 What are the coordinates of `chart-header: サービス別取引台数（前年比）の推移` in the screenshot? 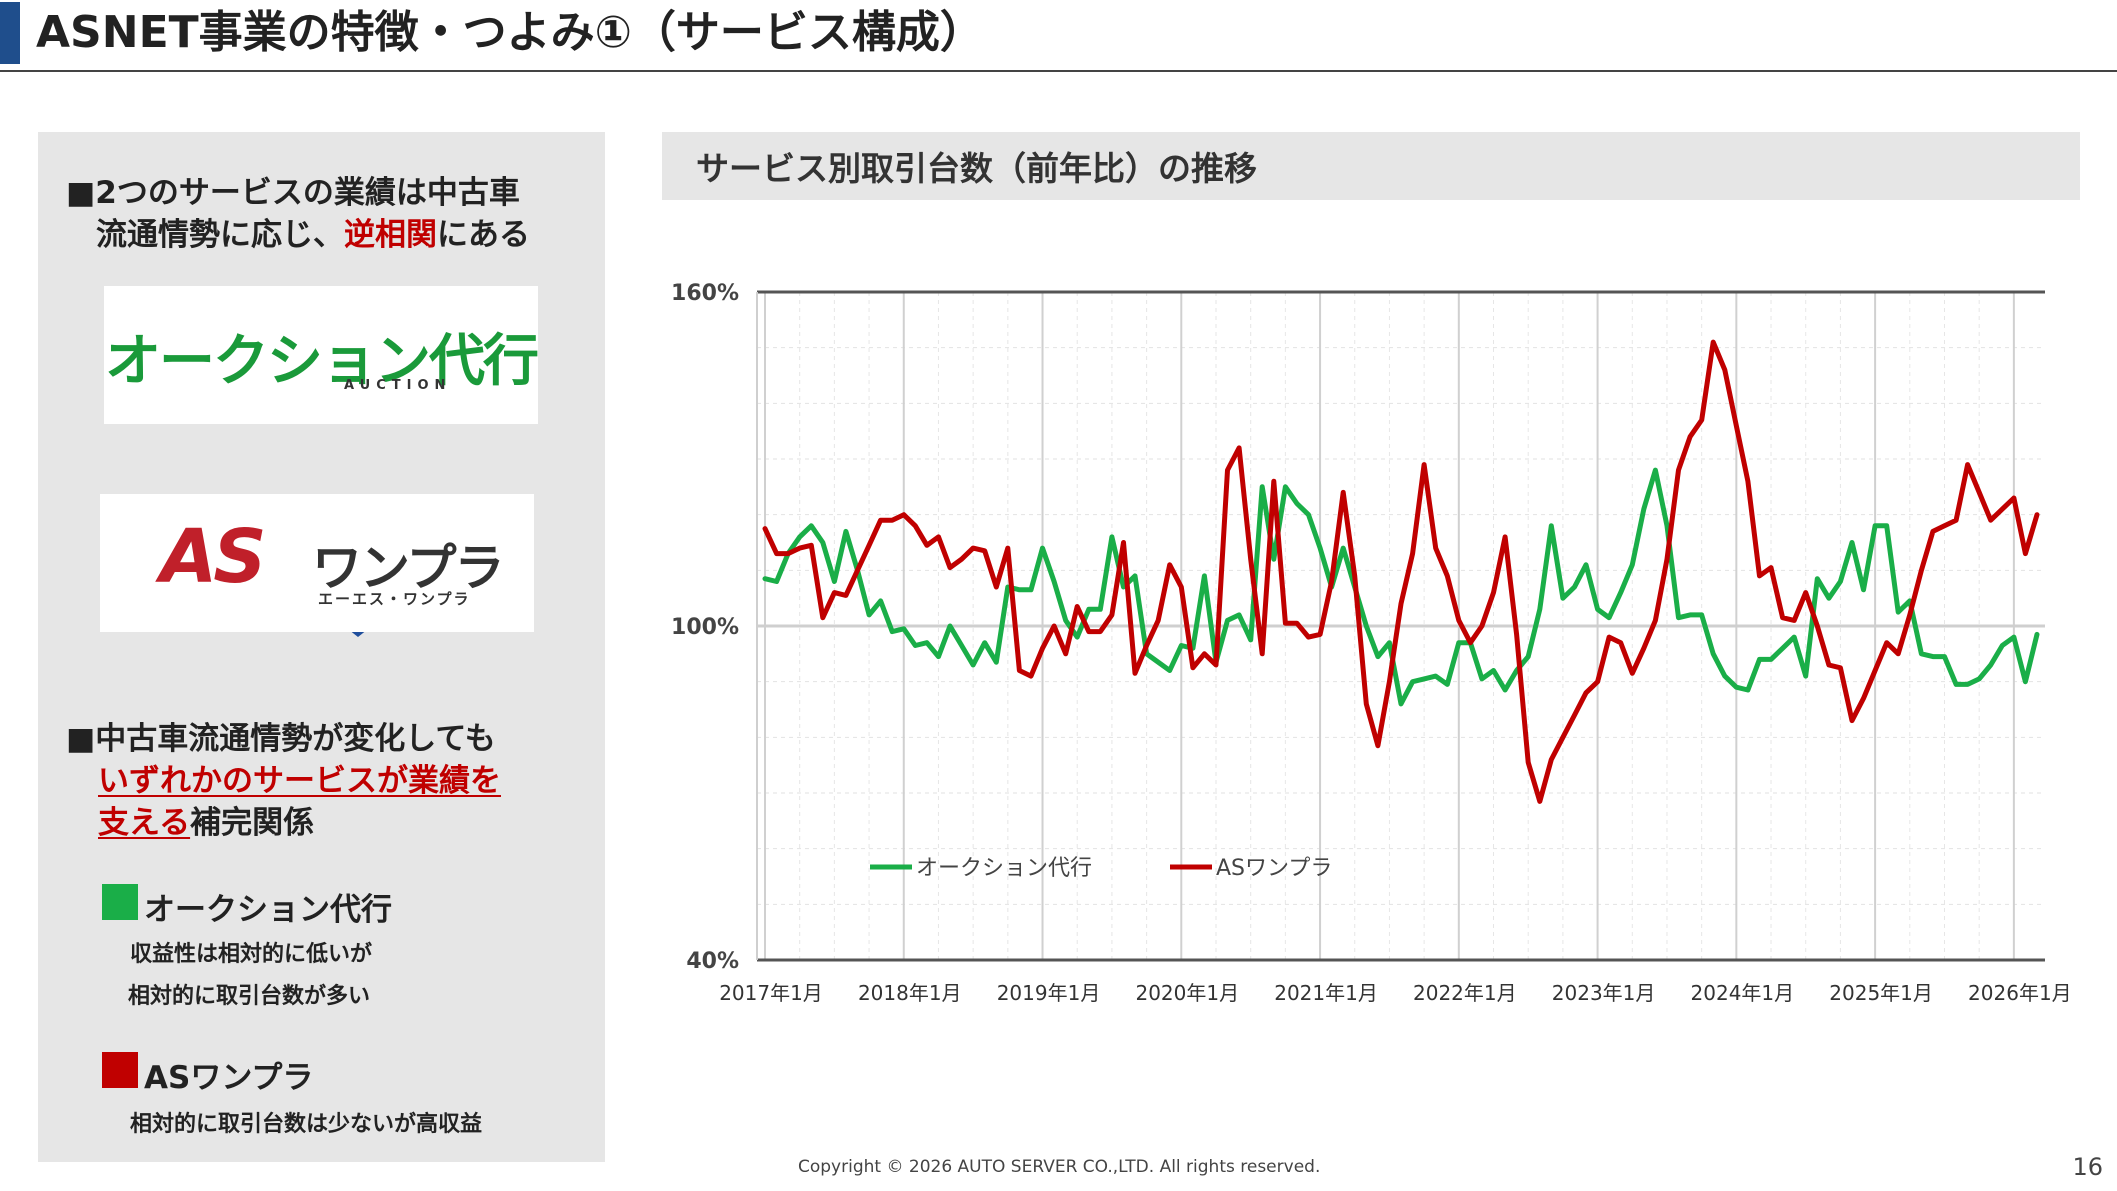 It's located at (1371, 166).